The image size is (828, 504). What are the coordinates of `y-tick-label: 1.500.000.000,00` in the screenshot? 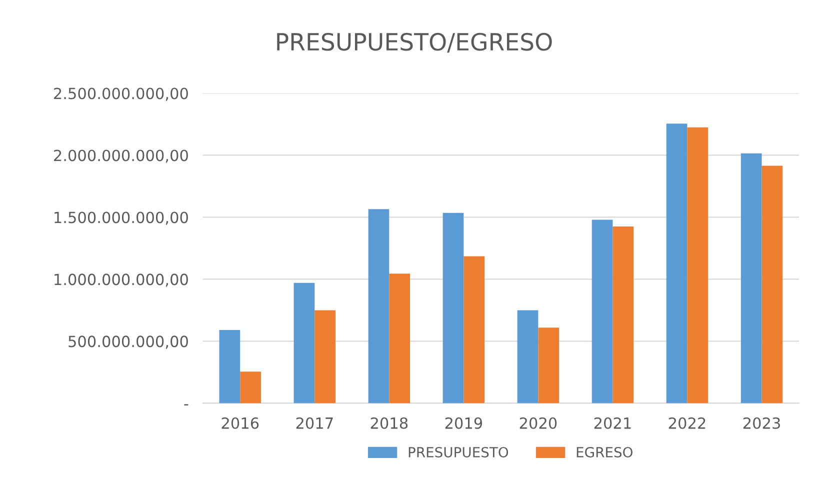 It's located at (121, 218).